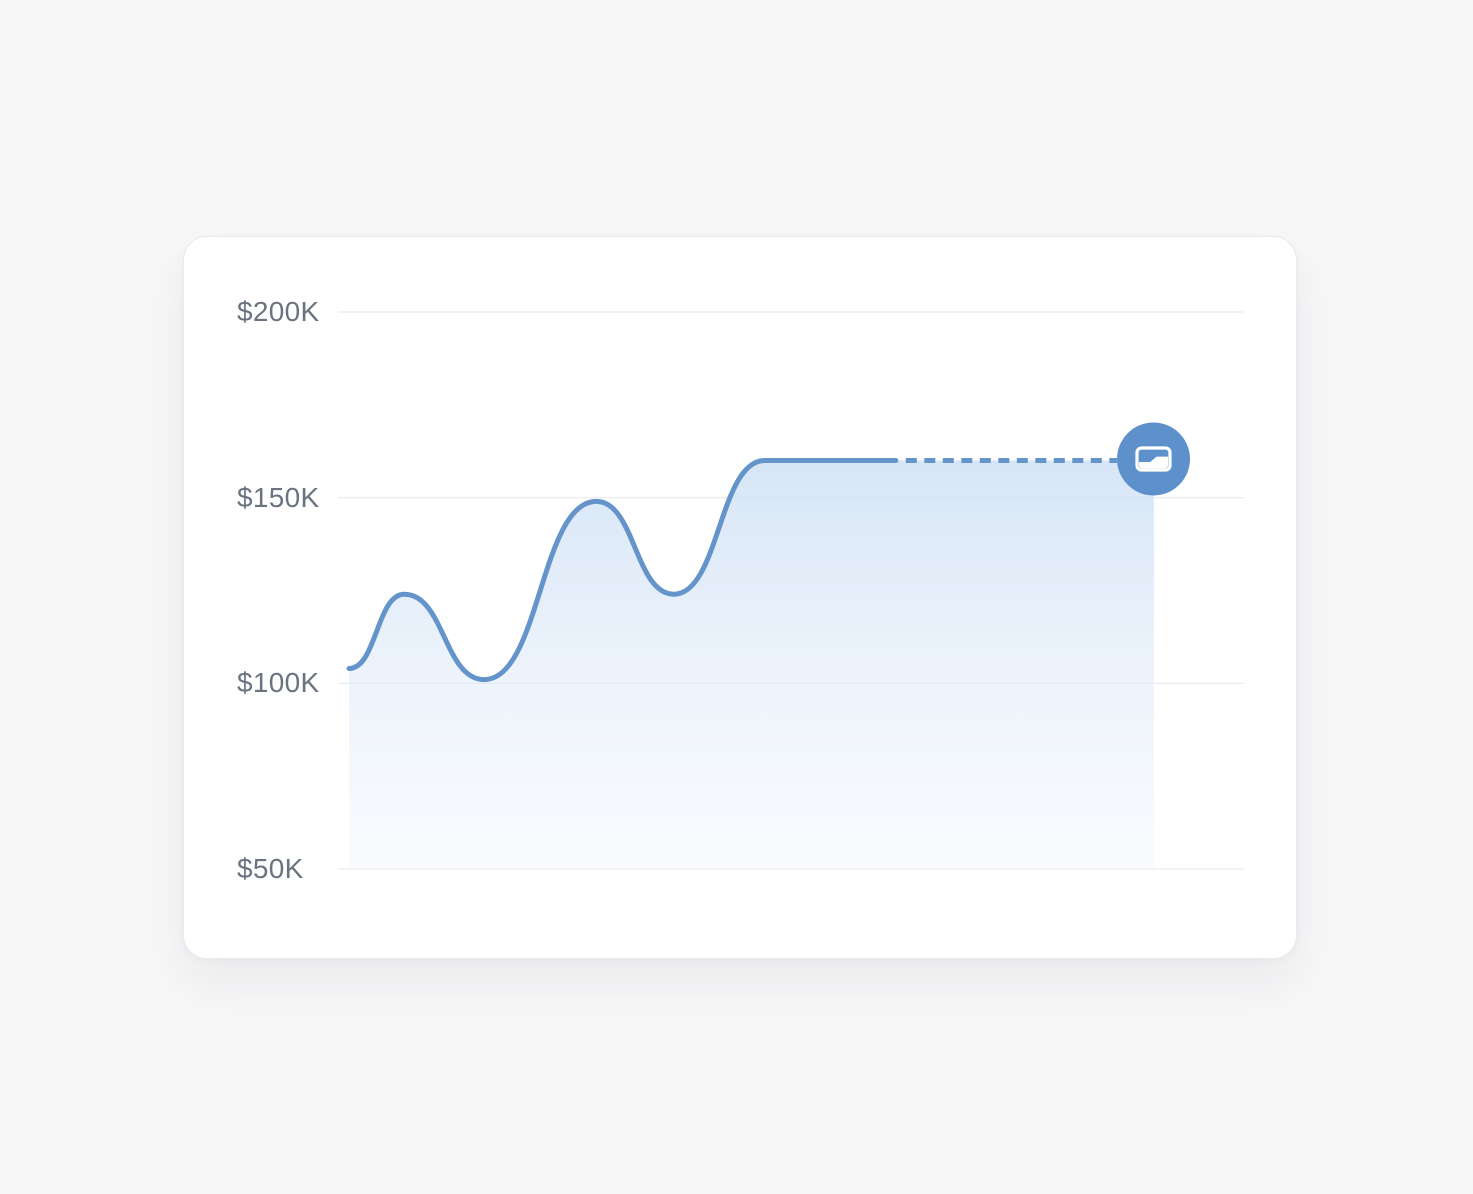 The height and width of the screenshot is (1194, 1473). I want to click on y-tick-100k: $100K, so click(278, 683).